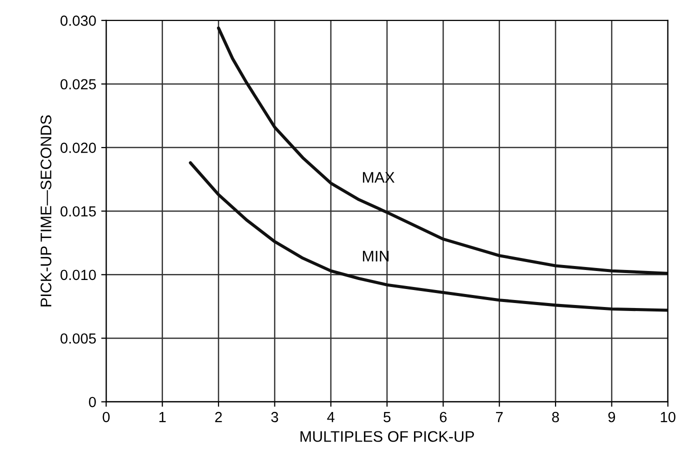 The width and height of the screenshot is (685, 454). What do you see at coordinates (78, 147) in the screenshot?
I see `y-tick-label: 0.020` at bounding box center [78, 147].